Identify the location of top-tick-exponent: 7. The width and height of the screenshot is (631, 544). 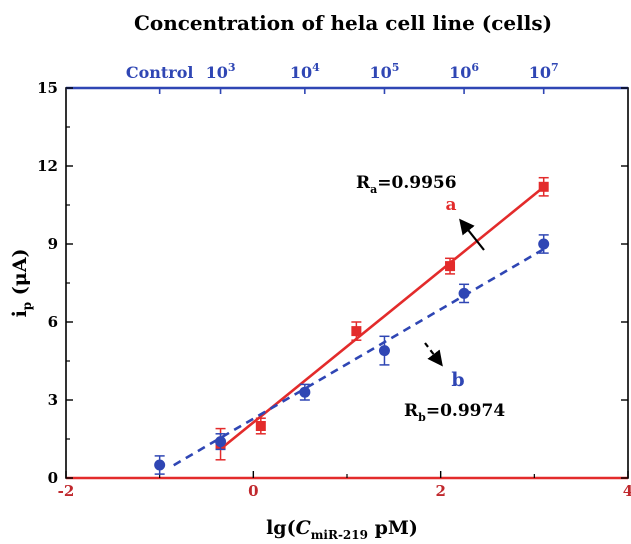
(555, 67).